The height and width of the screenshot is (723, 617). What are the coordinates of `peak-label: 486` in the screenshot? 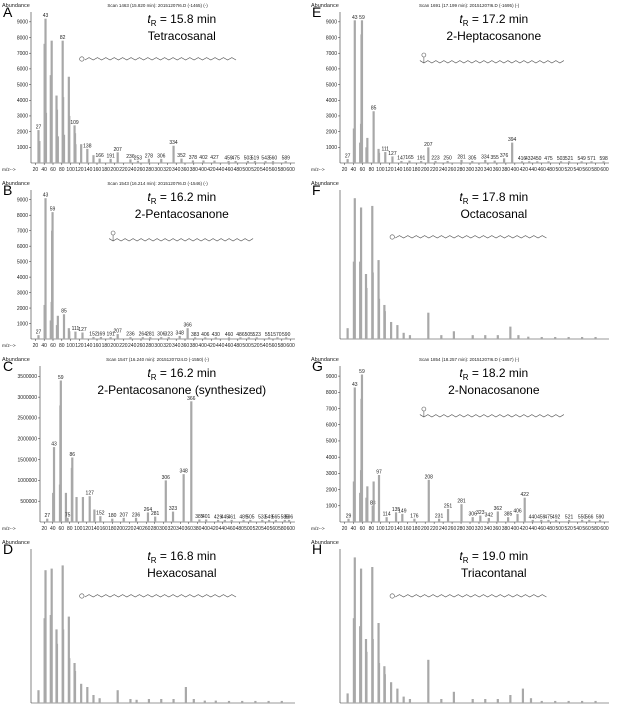 It's located at (240, 335).